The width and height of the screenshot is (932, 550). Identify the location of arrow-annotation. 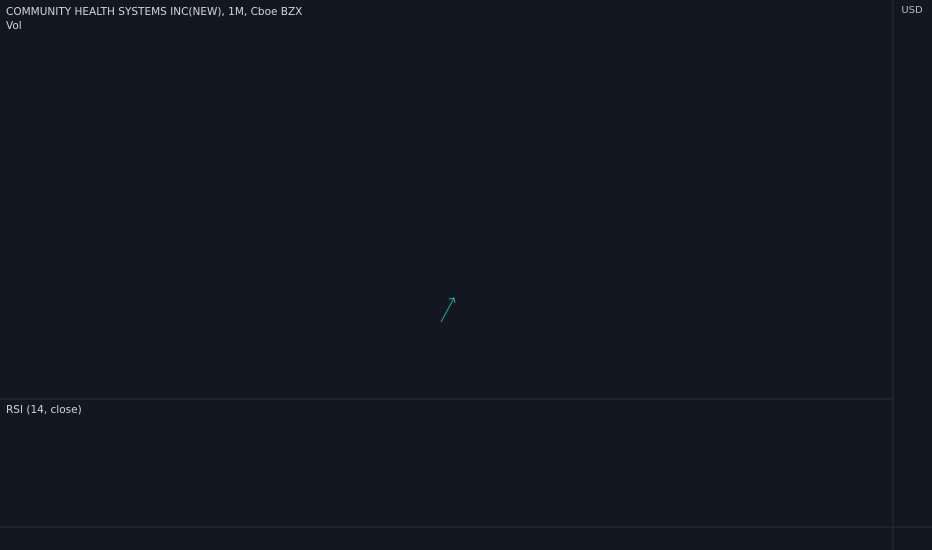
(448, 310).